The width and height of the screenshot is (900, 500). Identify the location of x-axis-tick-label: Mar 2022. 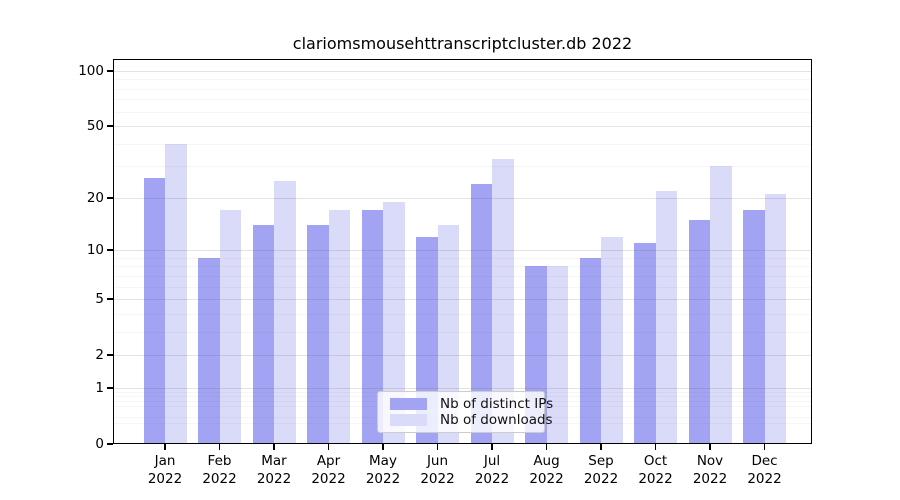
(274, 470).